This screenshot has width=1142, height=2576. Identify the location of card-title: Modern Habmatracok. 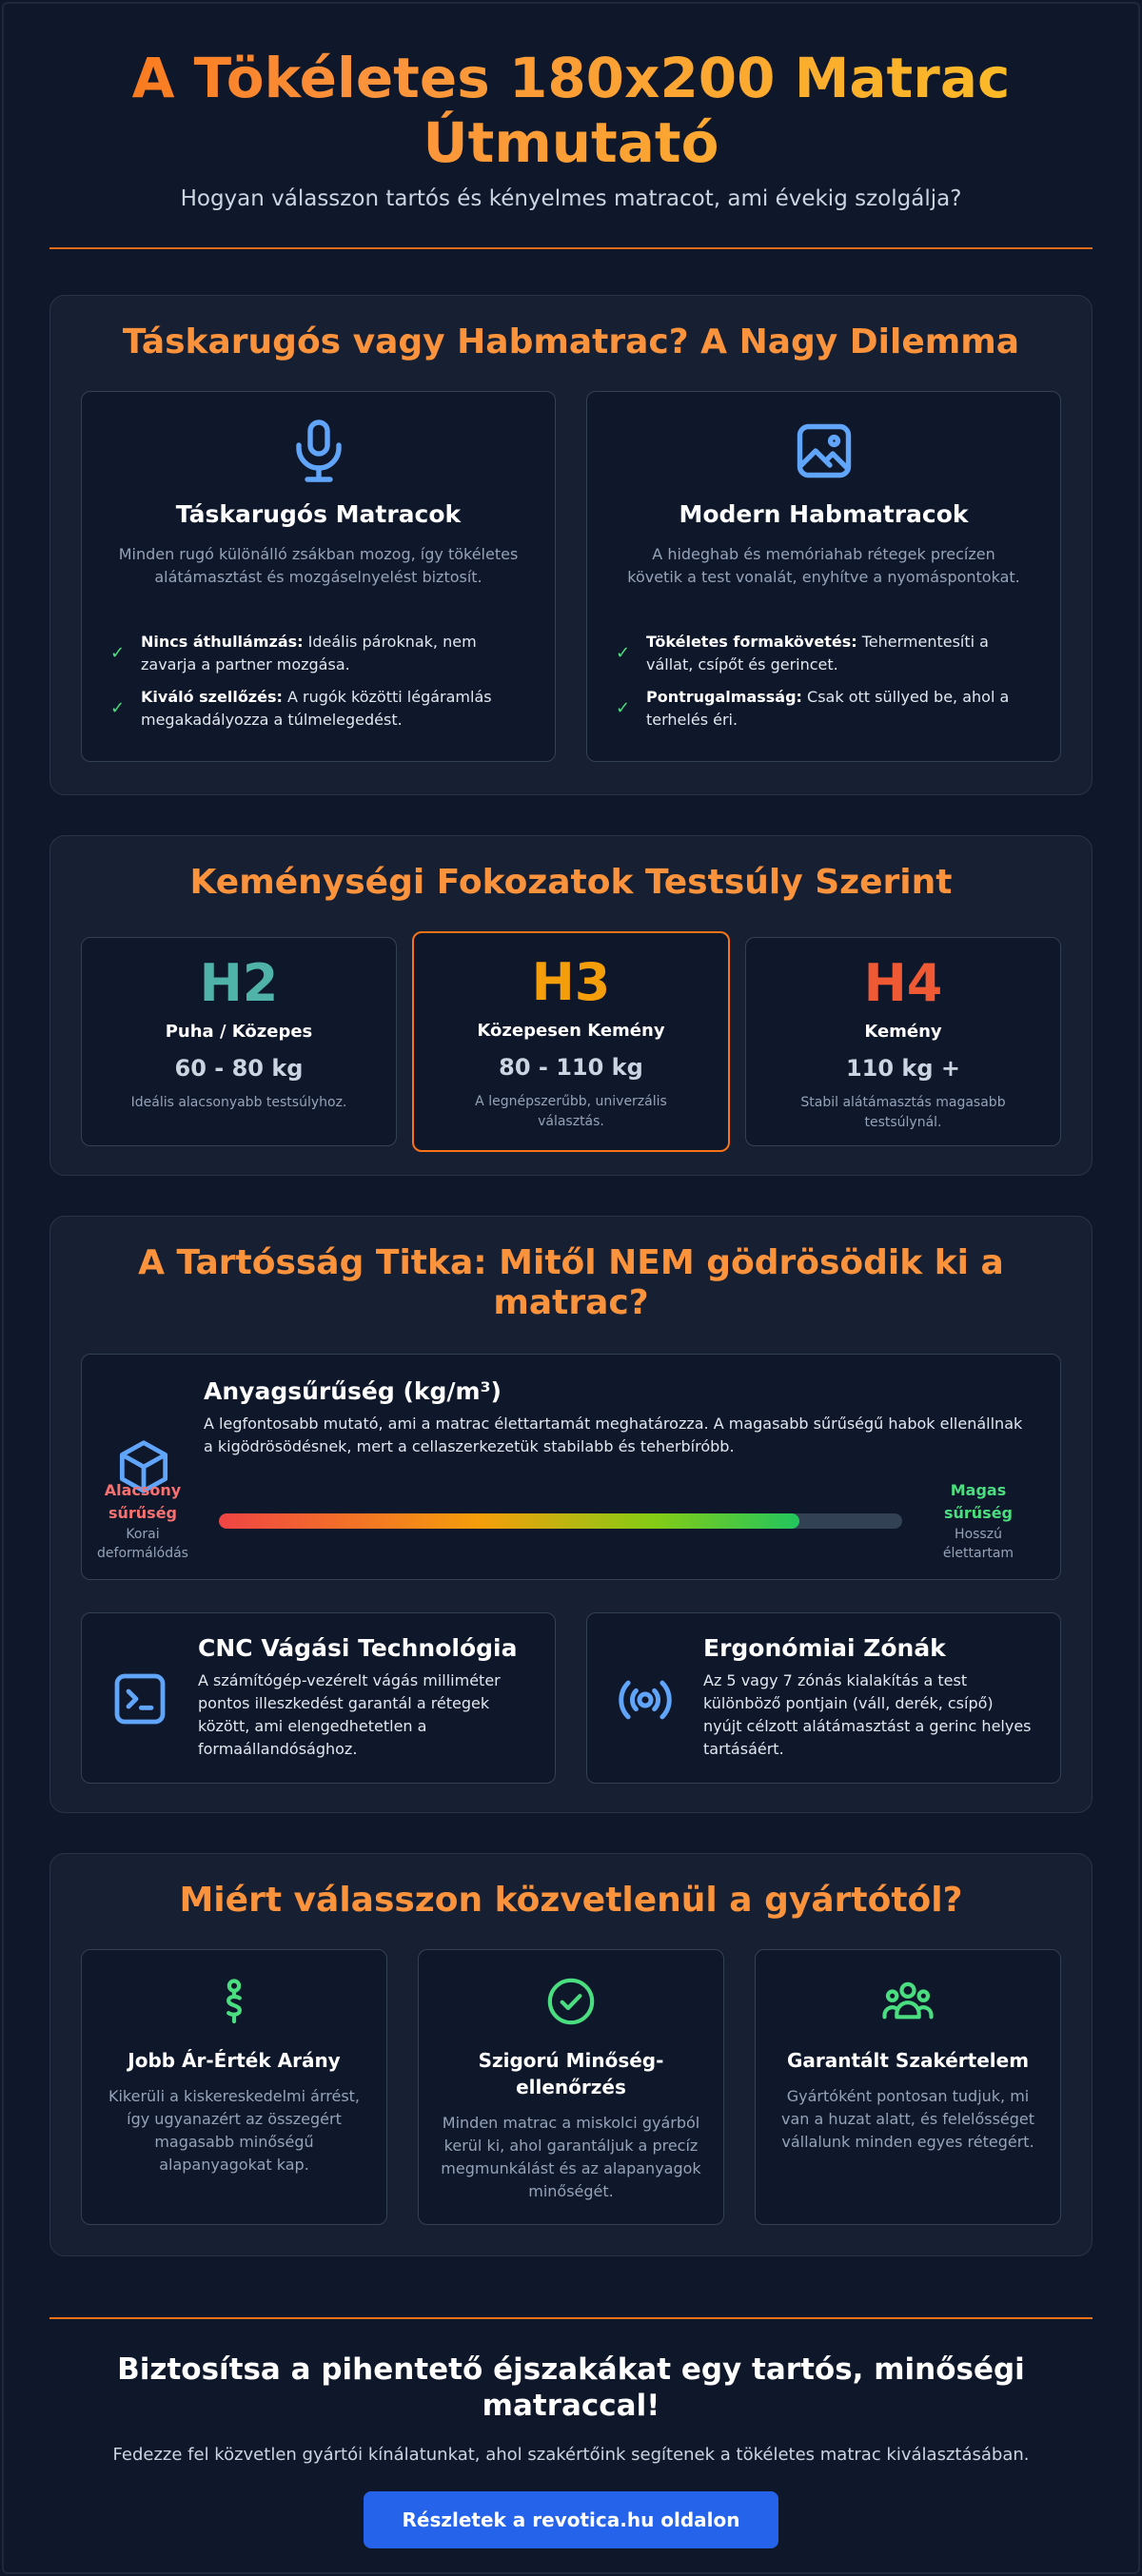
(824, 514).